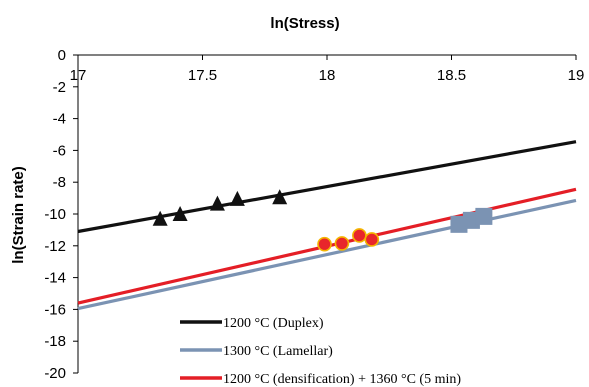 The height and width of the screenshot is (387, 589). What do you see at coordinates (304, 23) in the screenshot?
I see `chart-title: ln(Stress)` at bounding box center [304, 23].